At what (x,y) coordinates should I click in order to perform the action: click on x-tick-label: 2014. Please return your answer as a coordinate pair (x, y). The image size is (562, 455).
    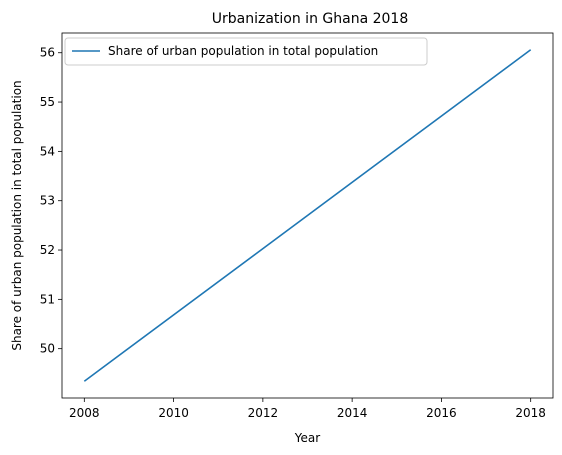
    Looking at the image, I should click on (352, 413).